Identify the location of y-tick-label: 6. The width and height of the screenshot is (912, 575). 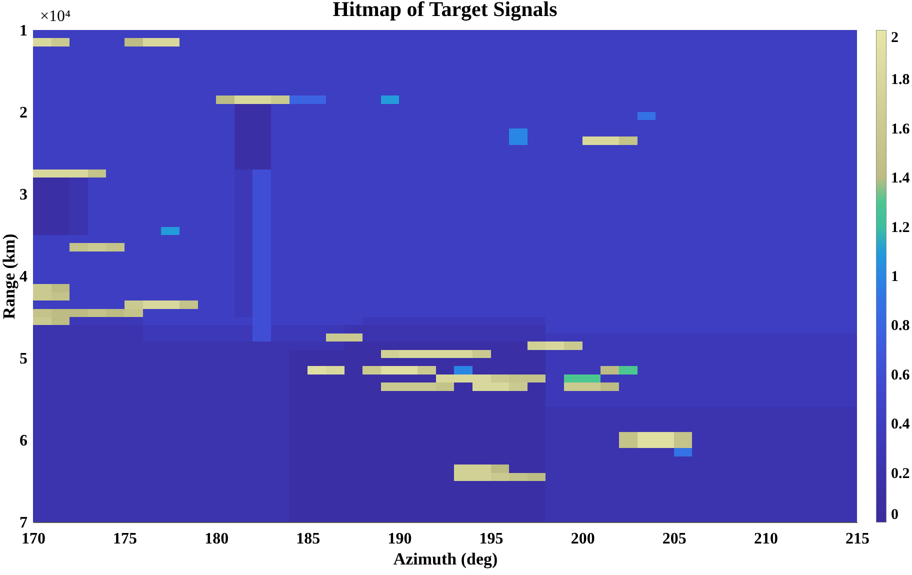
(24, 441).